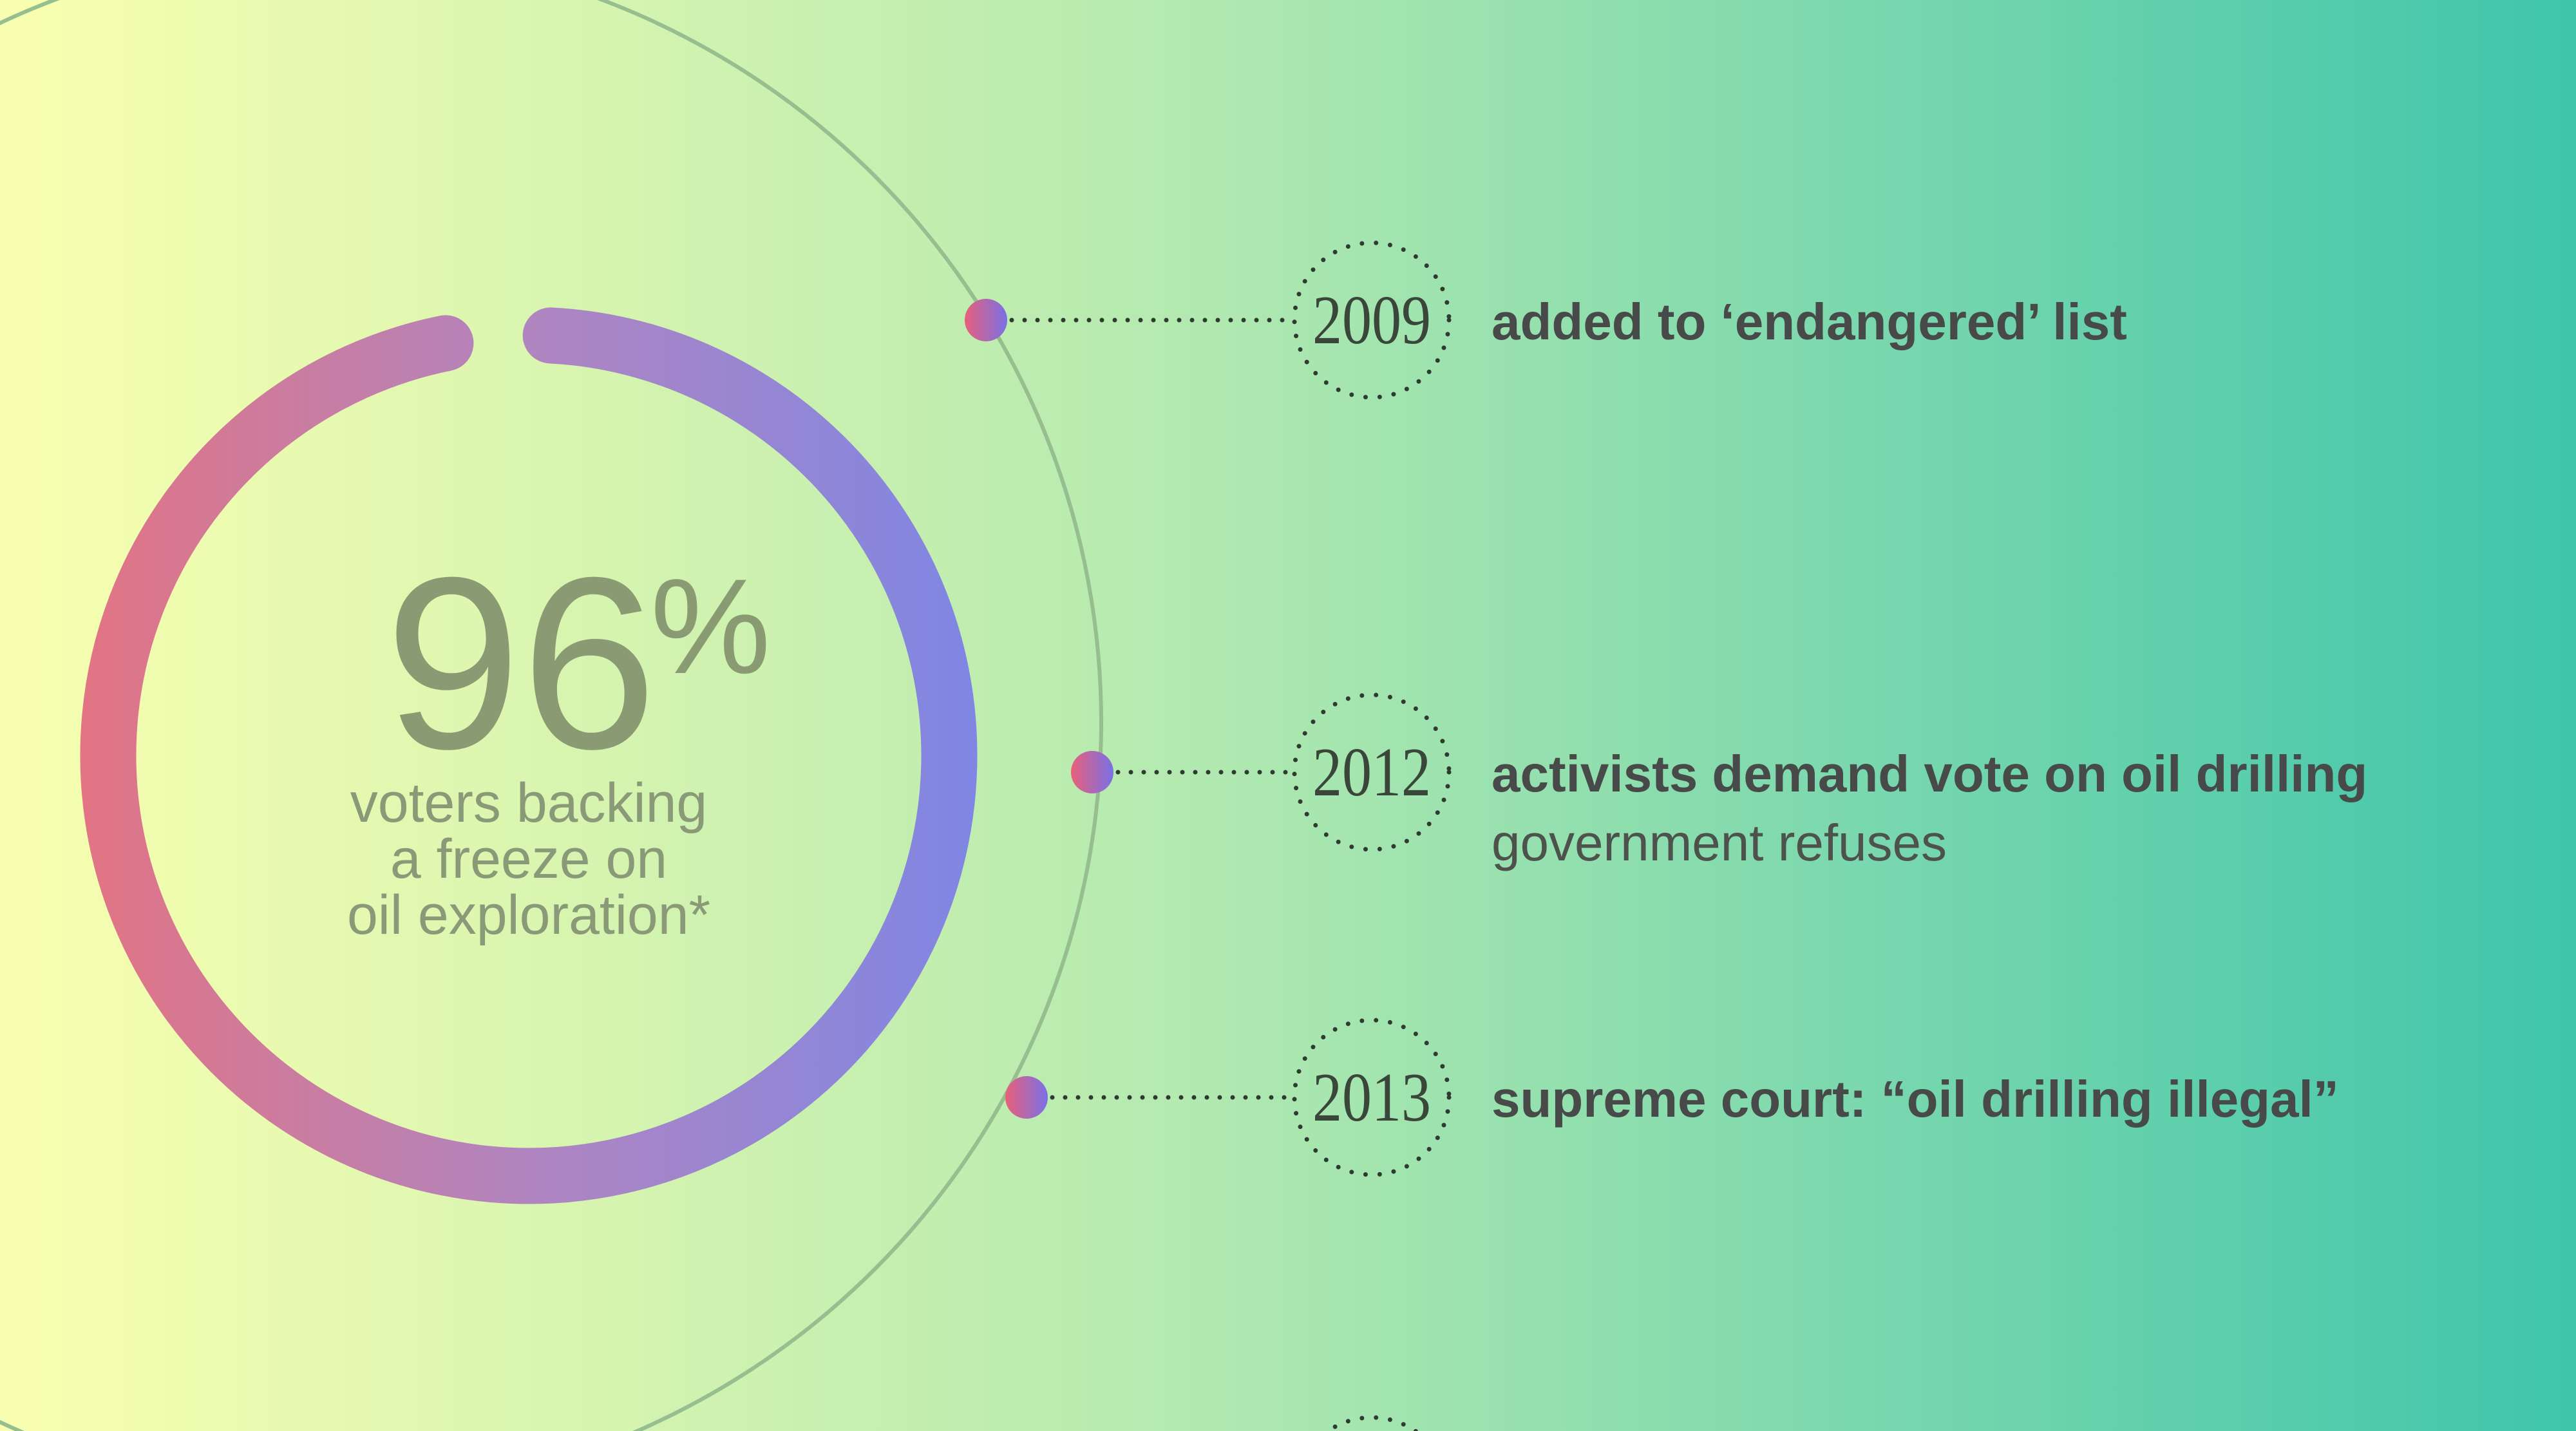 Image resolution: width=2576 pixels, height=1431 pixels. I want to click on year: 2012, so click(1372, 772).